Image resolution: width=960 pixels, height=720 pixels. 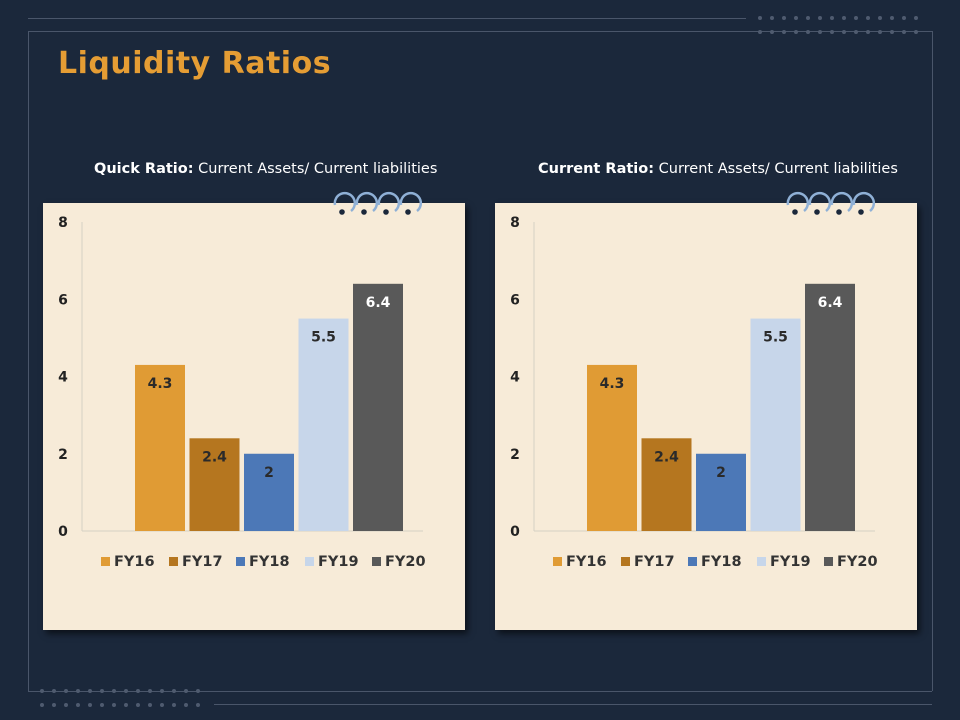 What do you see at coordinates (338, 562) in the screenshot?
I see `legend-label: FY19` at bounding box center [338, 562].